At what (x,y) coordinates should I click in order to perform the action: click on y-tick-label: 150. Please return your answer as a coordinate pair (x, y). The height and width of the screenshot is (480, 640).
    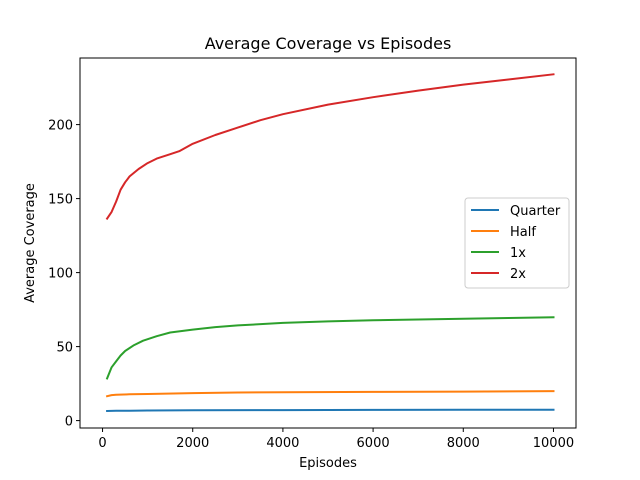
    Looking at the image, I should click on (60, 200).